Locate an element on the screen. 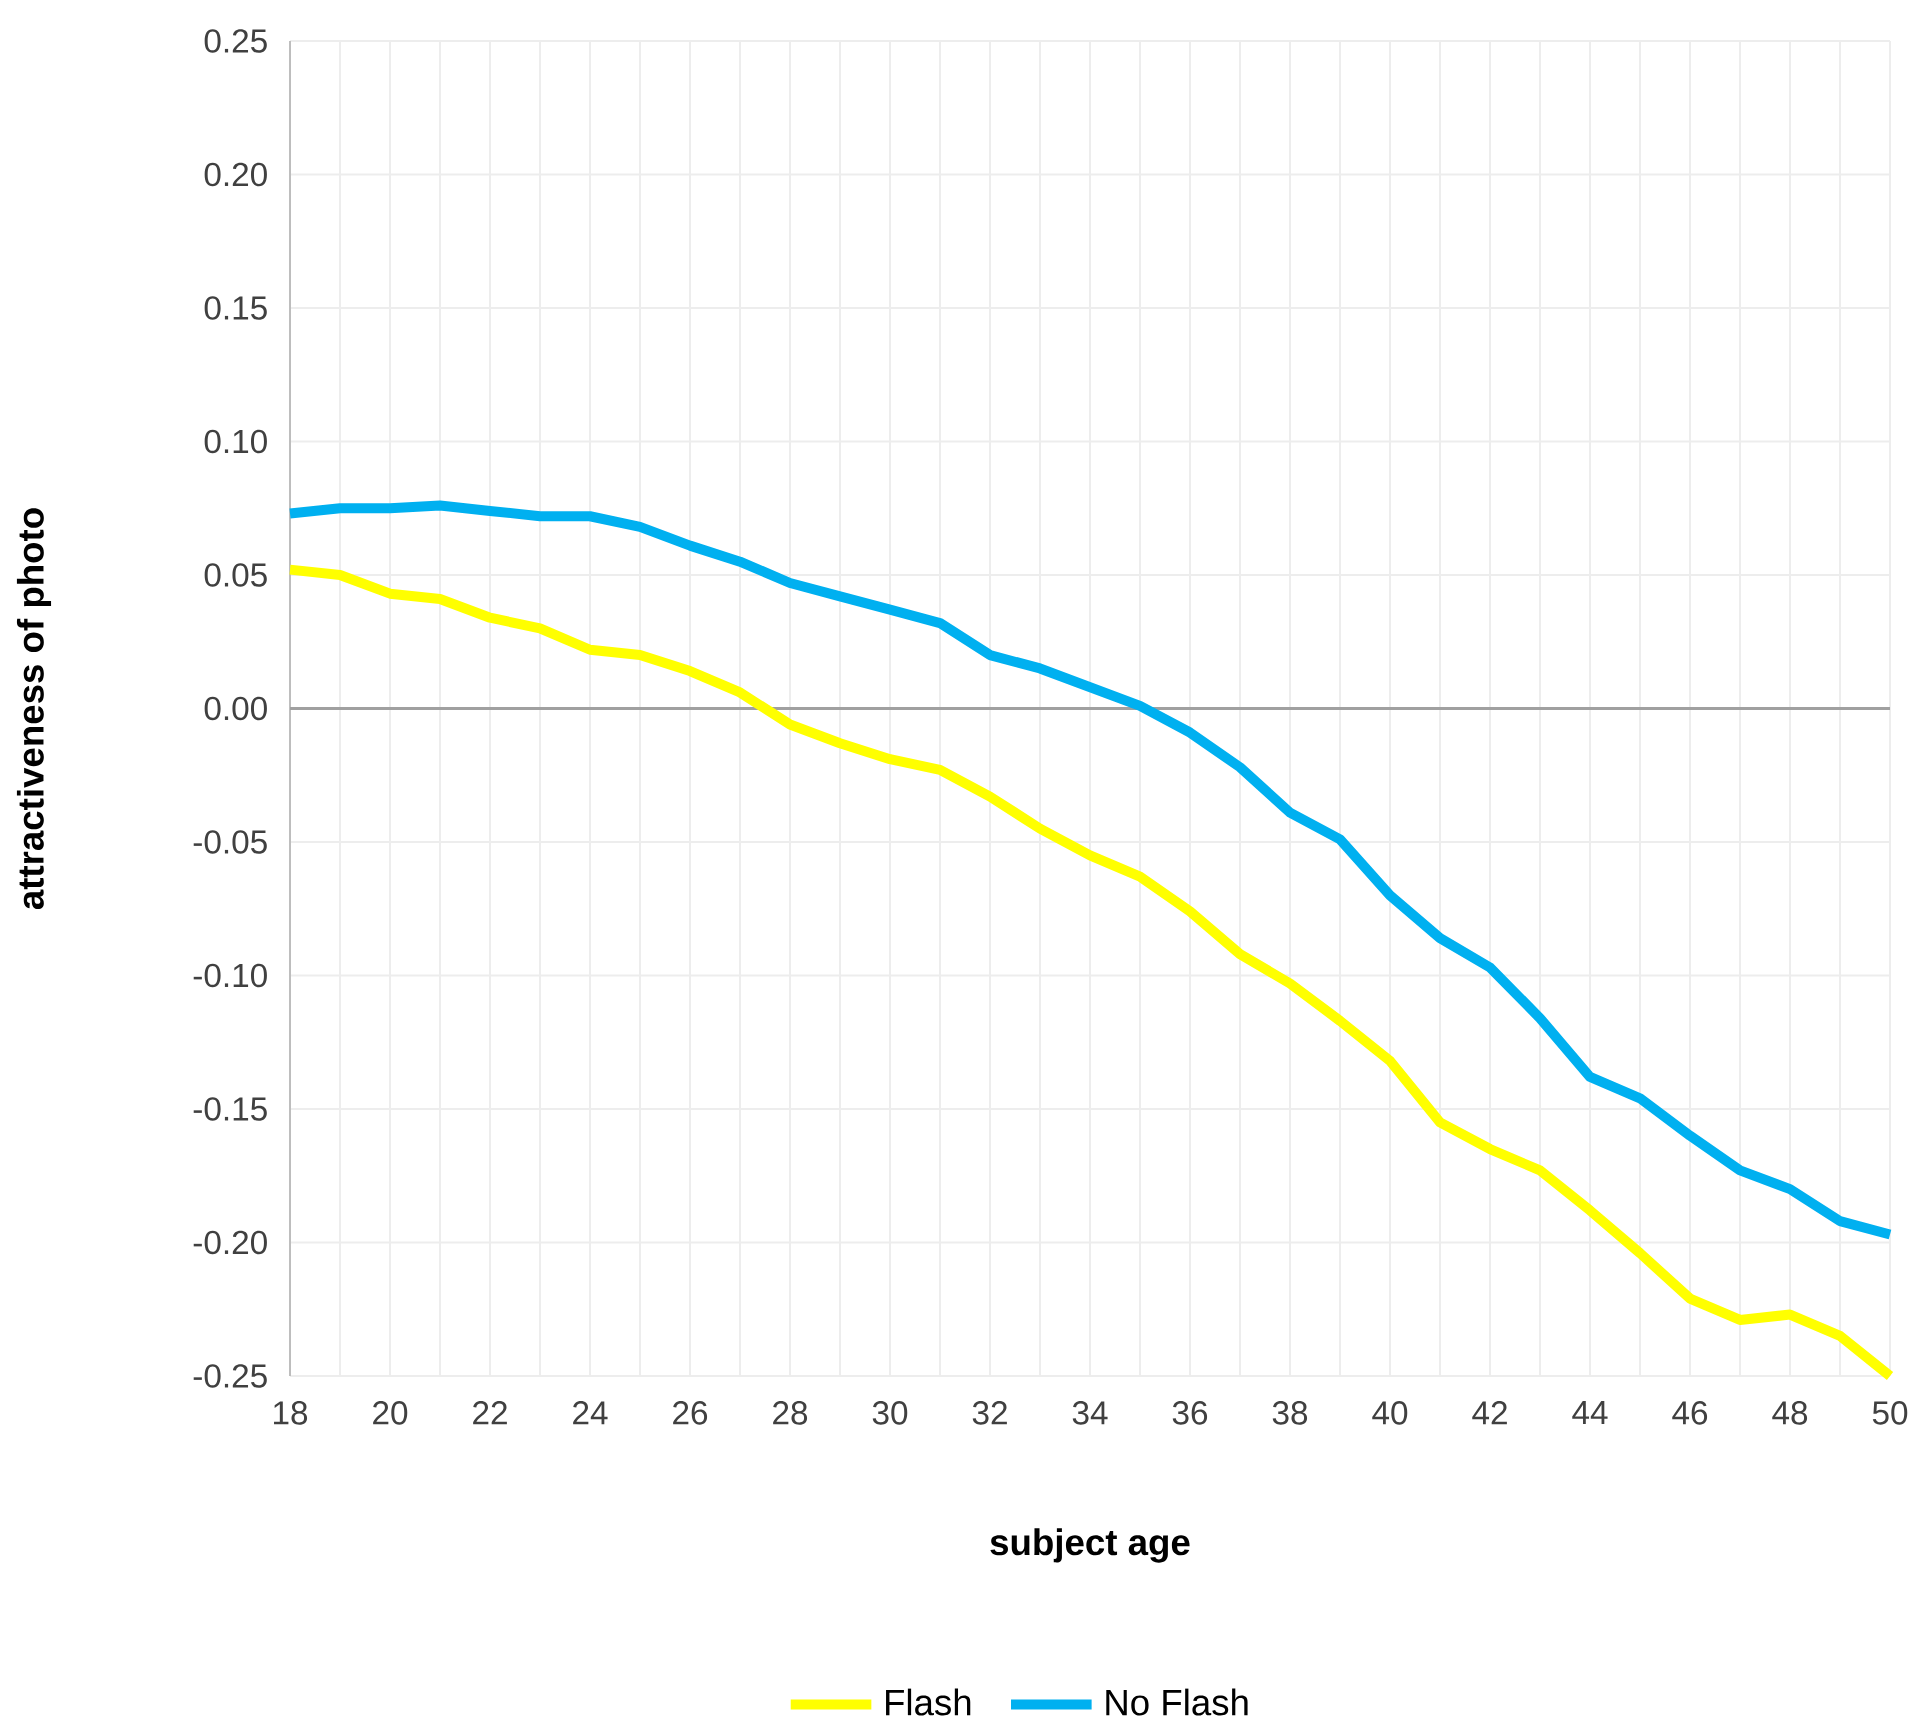 This screenshot has width=1930, height=1731. x-tick-label: 24 is located at coordinates (590, 1413).